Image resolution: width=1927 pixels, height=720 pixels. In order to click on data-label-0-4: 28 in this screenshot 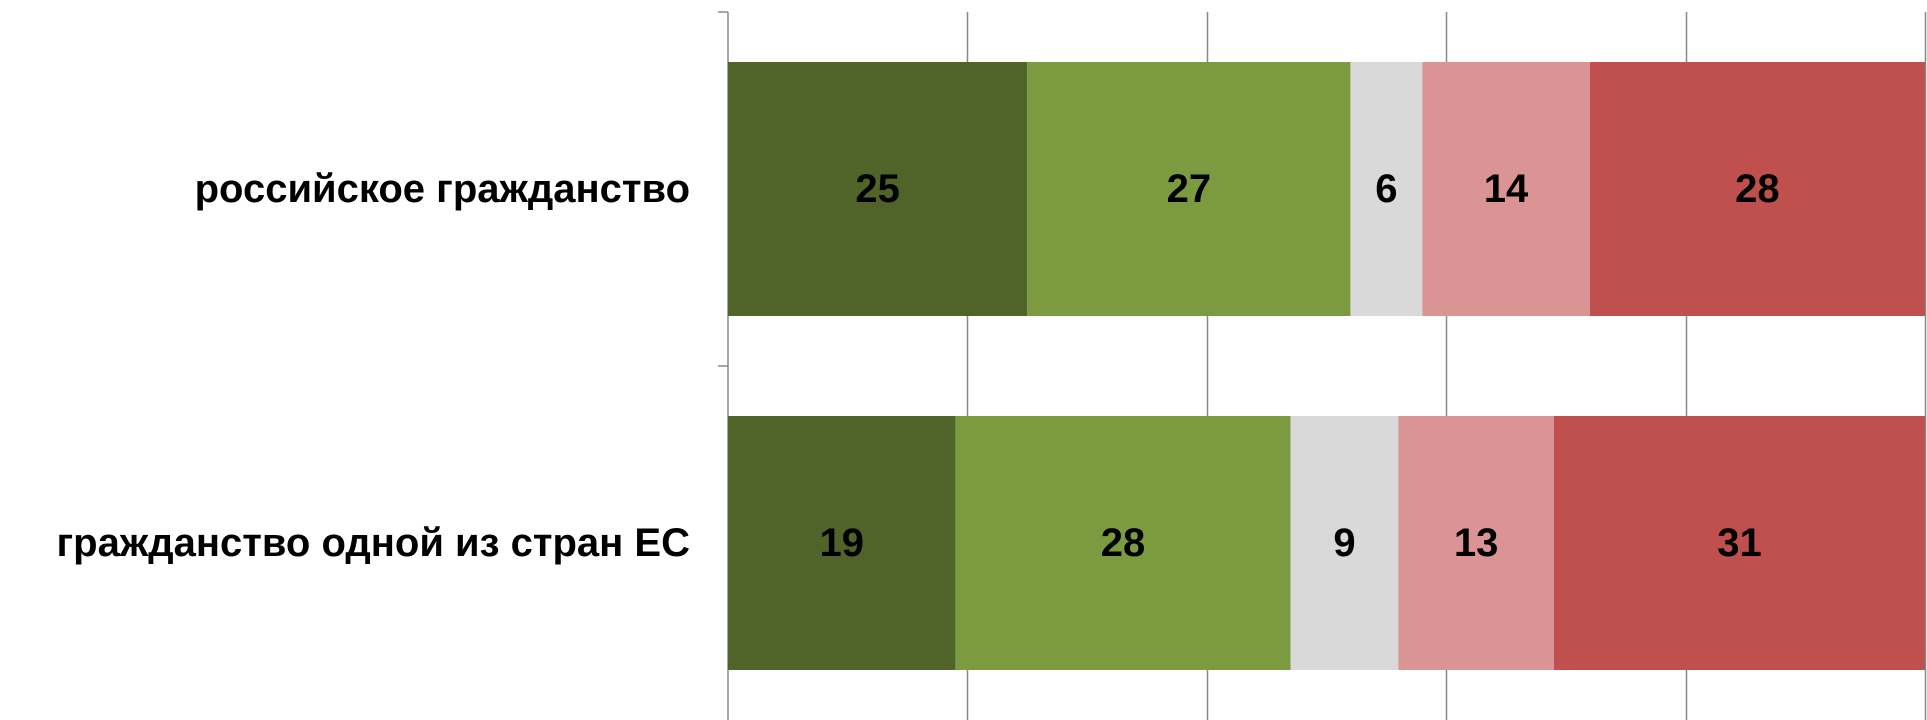, I will do `click(1757, 189)`.